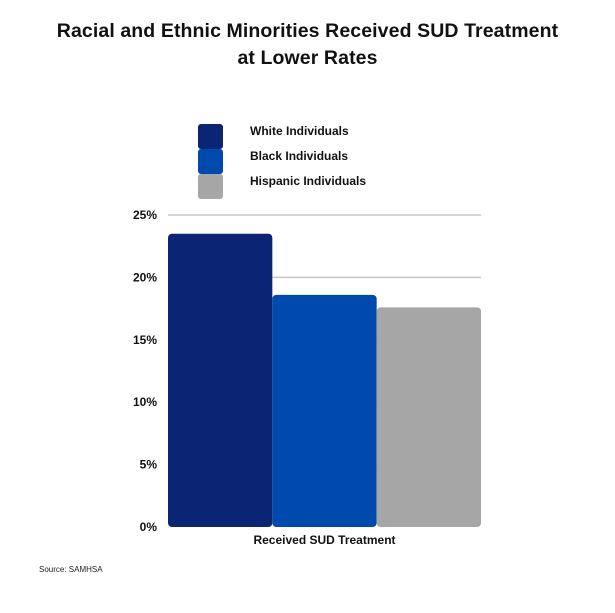 The image size is (615, 613). I want to click on chart-title-line-2: at Lower Rates, so click(307, 58).